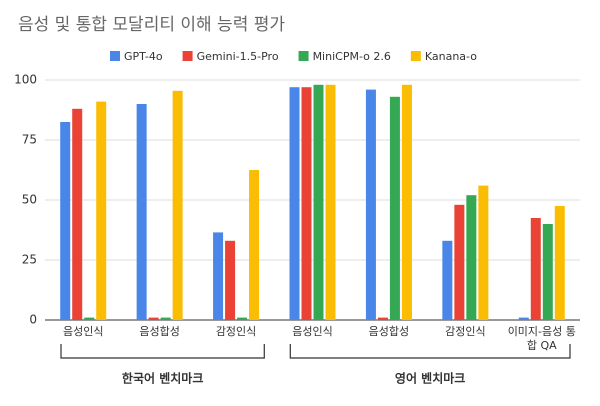  I want to click on y-tick-label: 100, so click(25, 80).